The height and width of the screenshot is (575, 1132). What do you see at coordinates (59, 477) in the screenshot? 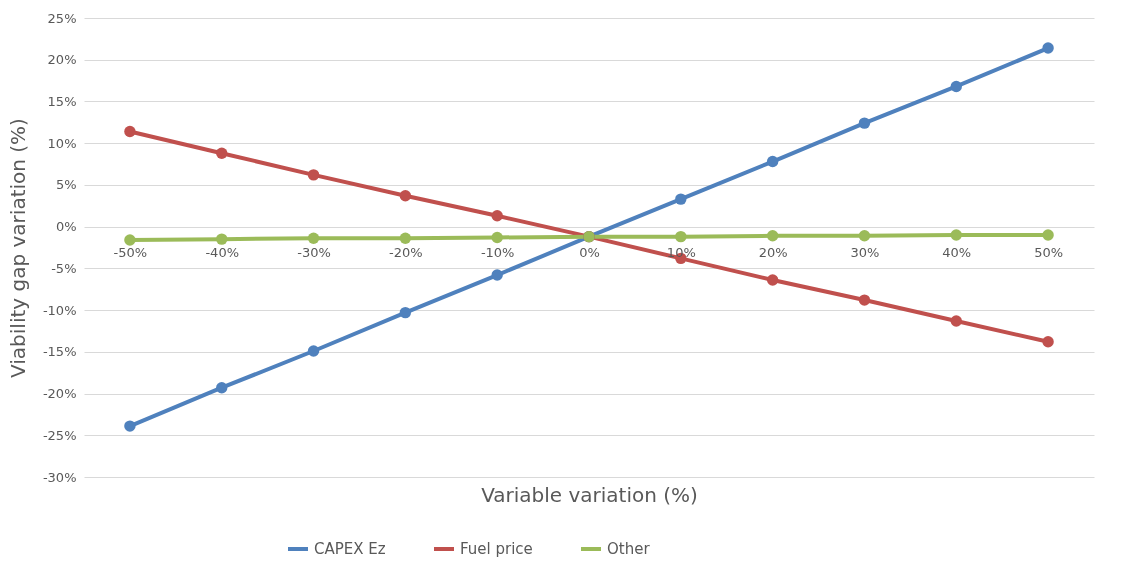
I see `y-tick-label: -30%` at bounding box center [59, 477].